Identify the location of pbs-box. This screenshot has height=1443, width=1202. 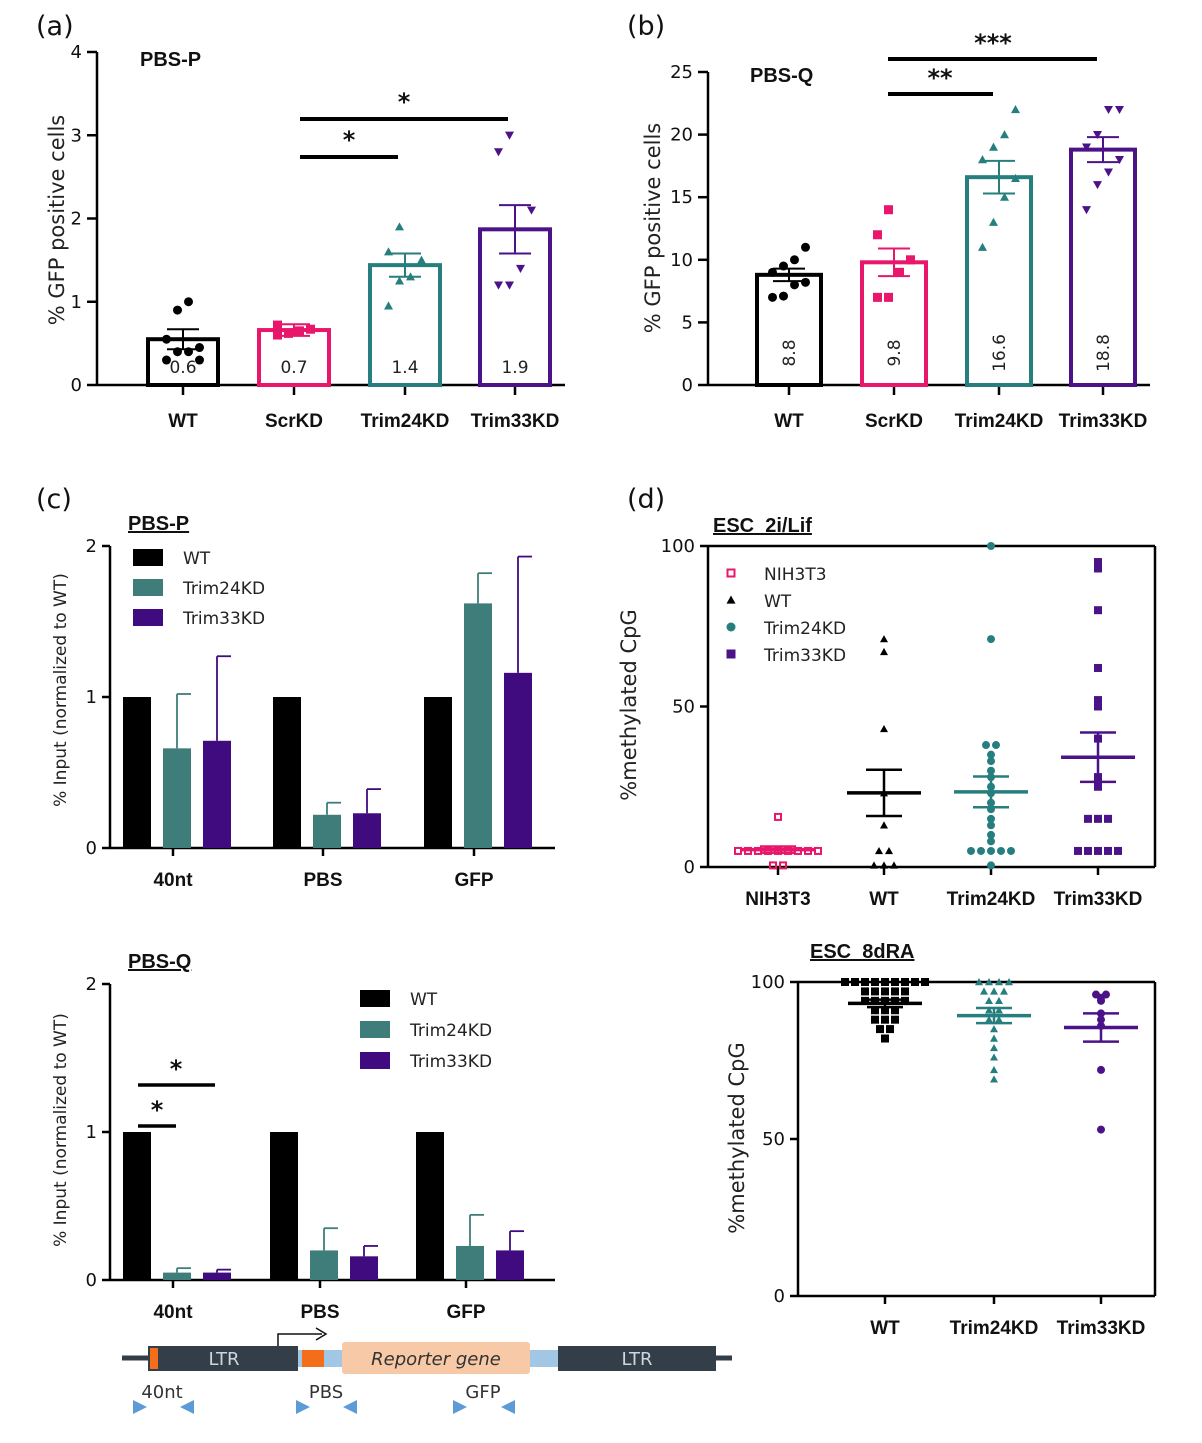
(313, 1358).